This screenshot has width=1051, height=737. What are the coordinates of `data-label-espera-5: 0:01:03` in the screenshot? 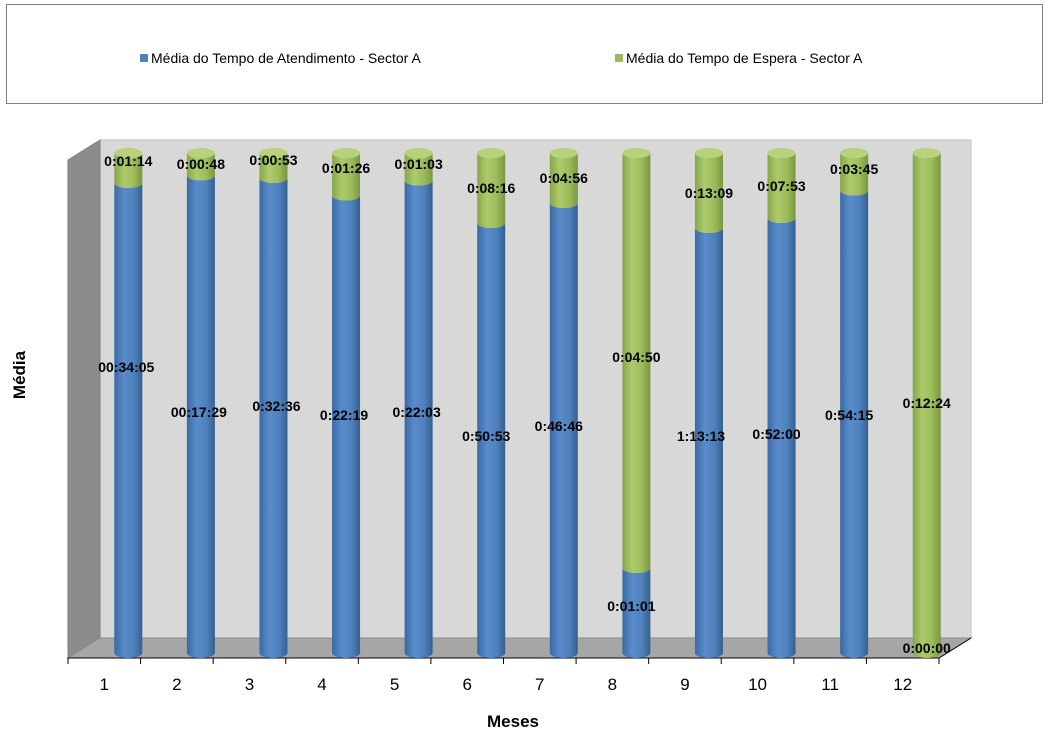 It's located at (418, 164).